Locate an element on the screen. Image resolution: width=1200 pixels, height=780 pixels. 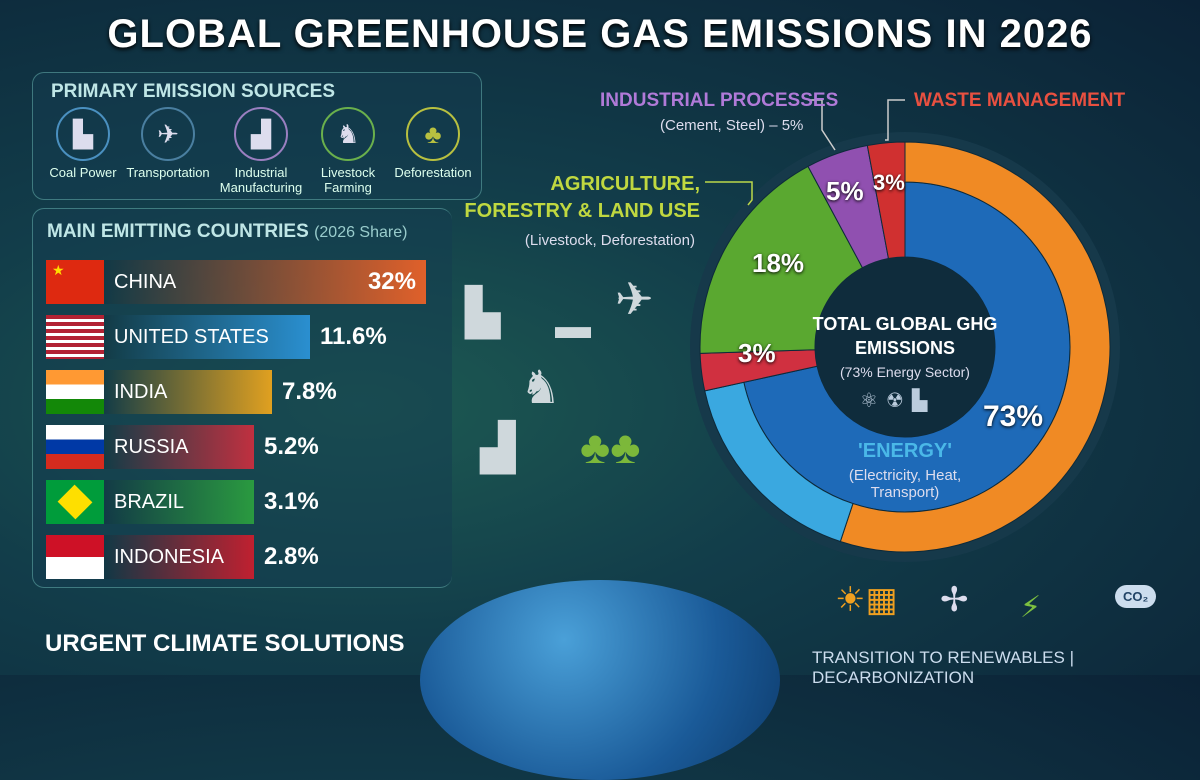
bar-value-label: 7.8% is located at coordinates (309, 391).